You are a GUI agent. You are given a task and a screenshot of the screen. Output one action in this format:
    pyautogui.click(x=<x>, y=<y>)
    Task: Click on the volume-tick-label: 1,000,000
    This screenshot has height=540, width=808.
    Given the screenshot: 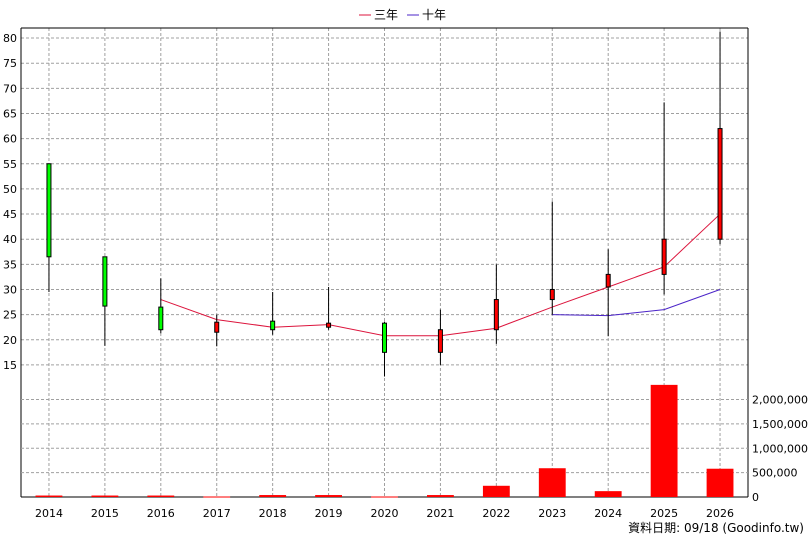 What is the action you would take?
    pyautogui.click(x=780, y=448)
    